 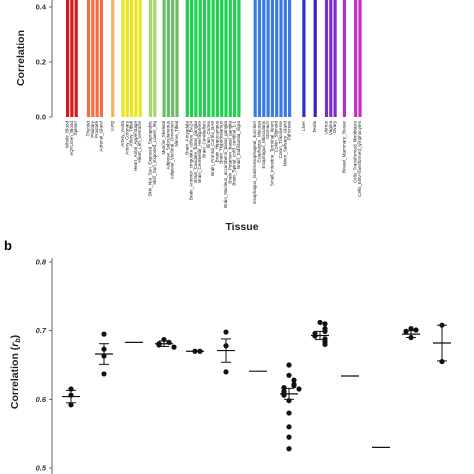 What do you see at coordinates (195, 152) in the screenshot?
I see `tissue-label: Brain_Caudate_basal_ganglia` at bounding box center [195, 152].